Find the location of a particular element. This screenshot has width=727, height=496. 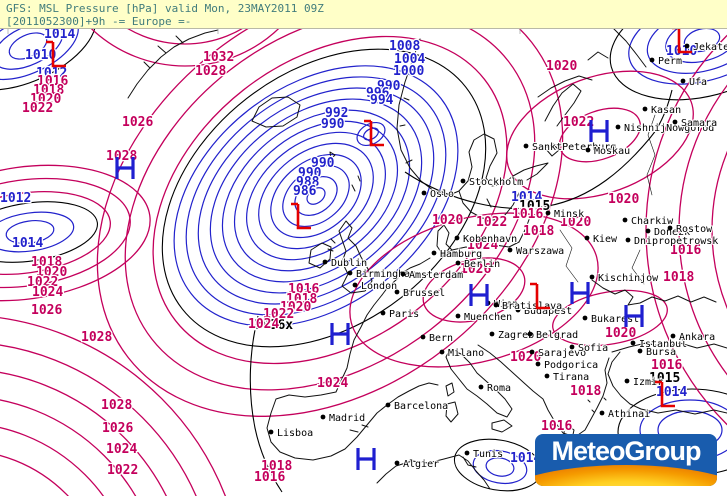

city-dot-Dnipropetrowsk is located at coordinates (628, 240).